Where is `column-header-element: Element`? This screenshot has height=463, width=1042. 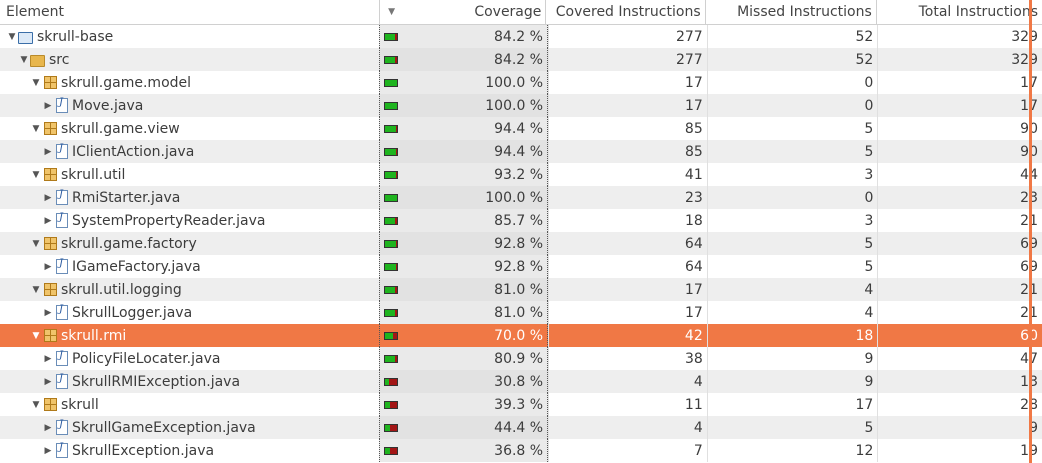
column-header-element: Element is located at coordinates (190, 12).